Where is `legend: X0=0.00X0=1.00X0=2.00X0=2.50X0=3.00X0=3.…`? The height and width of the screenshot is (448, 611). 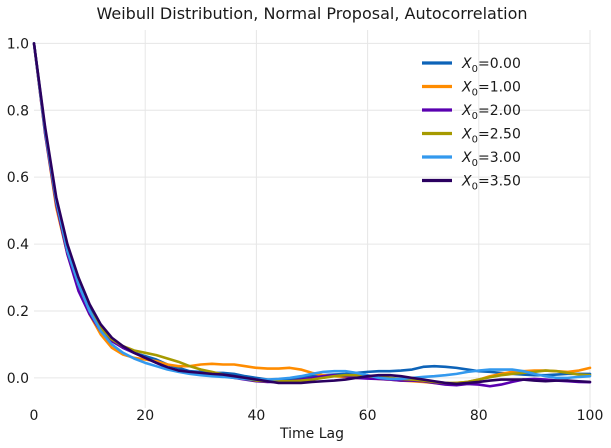
legend: X0=0.00X0=1.00X0=2.00X0=2.50X0=3.00X0=3.… is located at coordinates (471, 124).